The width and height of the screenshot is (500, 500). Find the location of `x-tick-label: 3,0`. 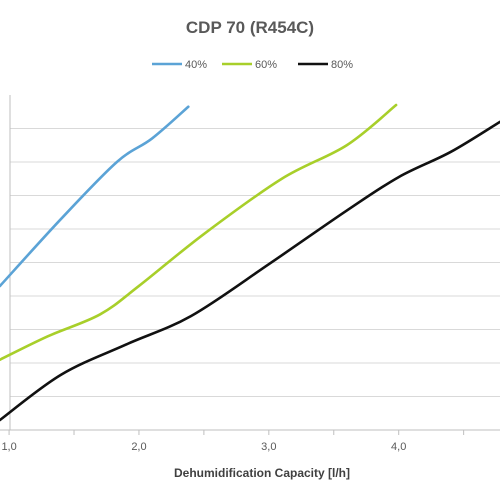

x-tick-label: 3,0 is located at coordinates (268, 447).